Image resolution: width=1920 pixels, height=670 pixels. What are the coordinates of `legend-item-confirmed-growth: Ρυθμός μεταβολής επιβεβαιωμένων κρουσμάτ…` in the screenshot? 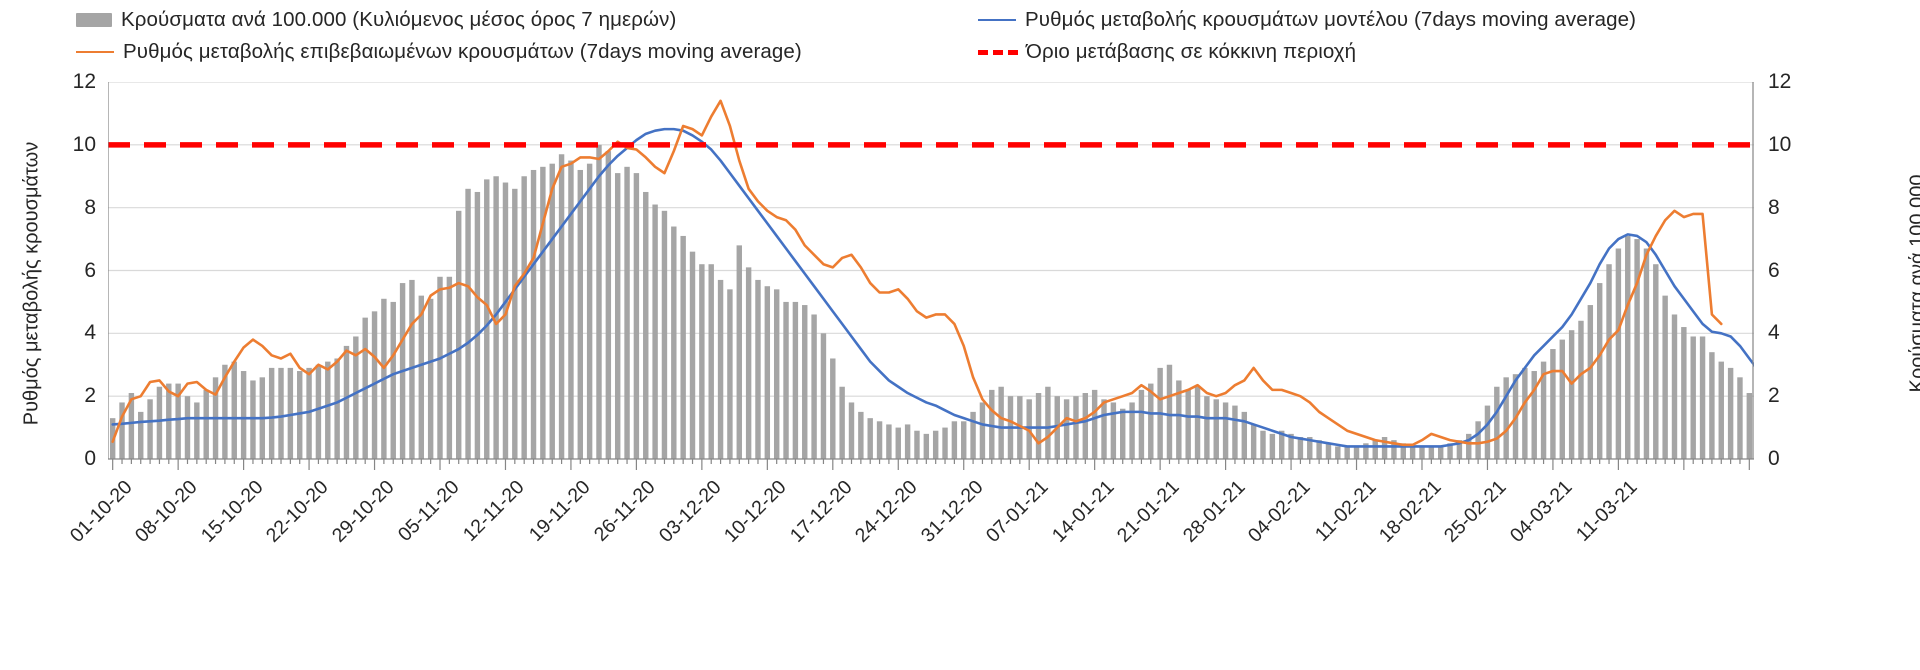 It's located at (439, 52).